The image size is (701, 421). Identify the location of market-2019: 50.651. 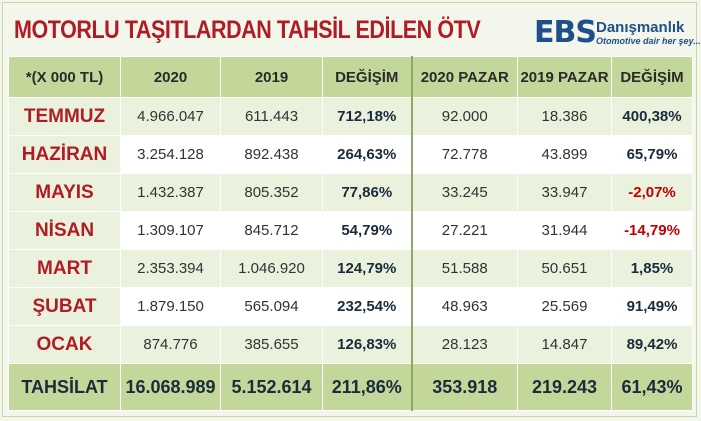
(564, 268).